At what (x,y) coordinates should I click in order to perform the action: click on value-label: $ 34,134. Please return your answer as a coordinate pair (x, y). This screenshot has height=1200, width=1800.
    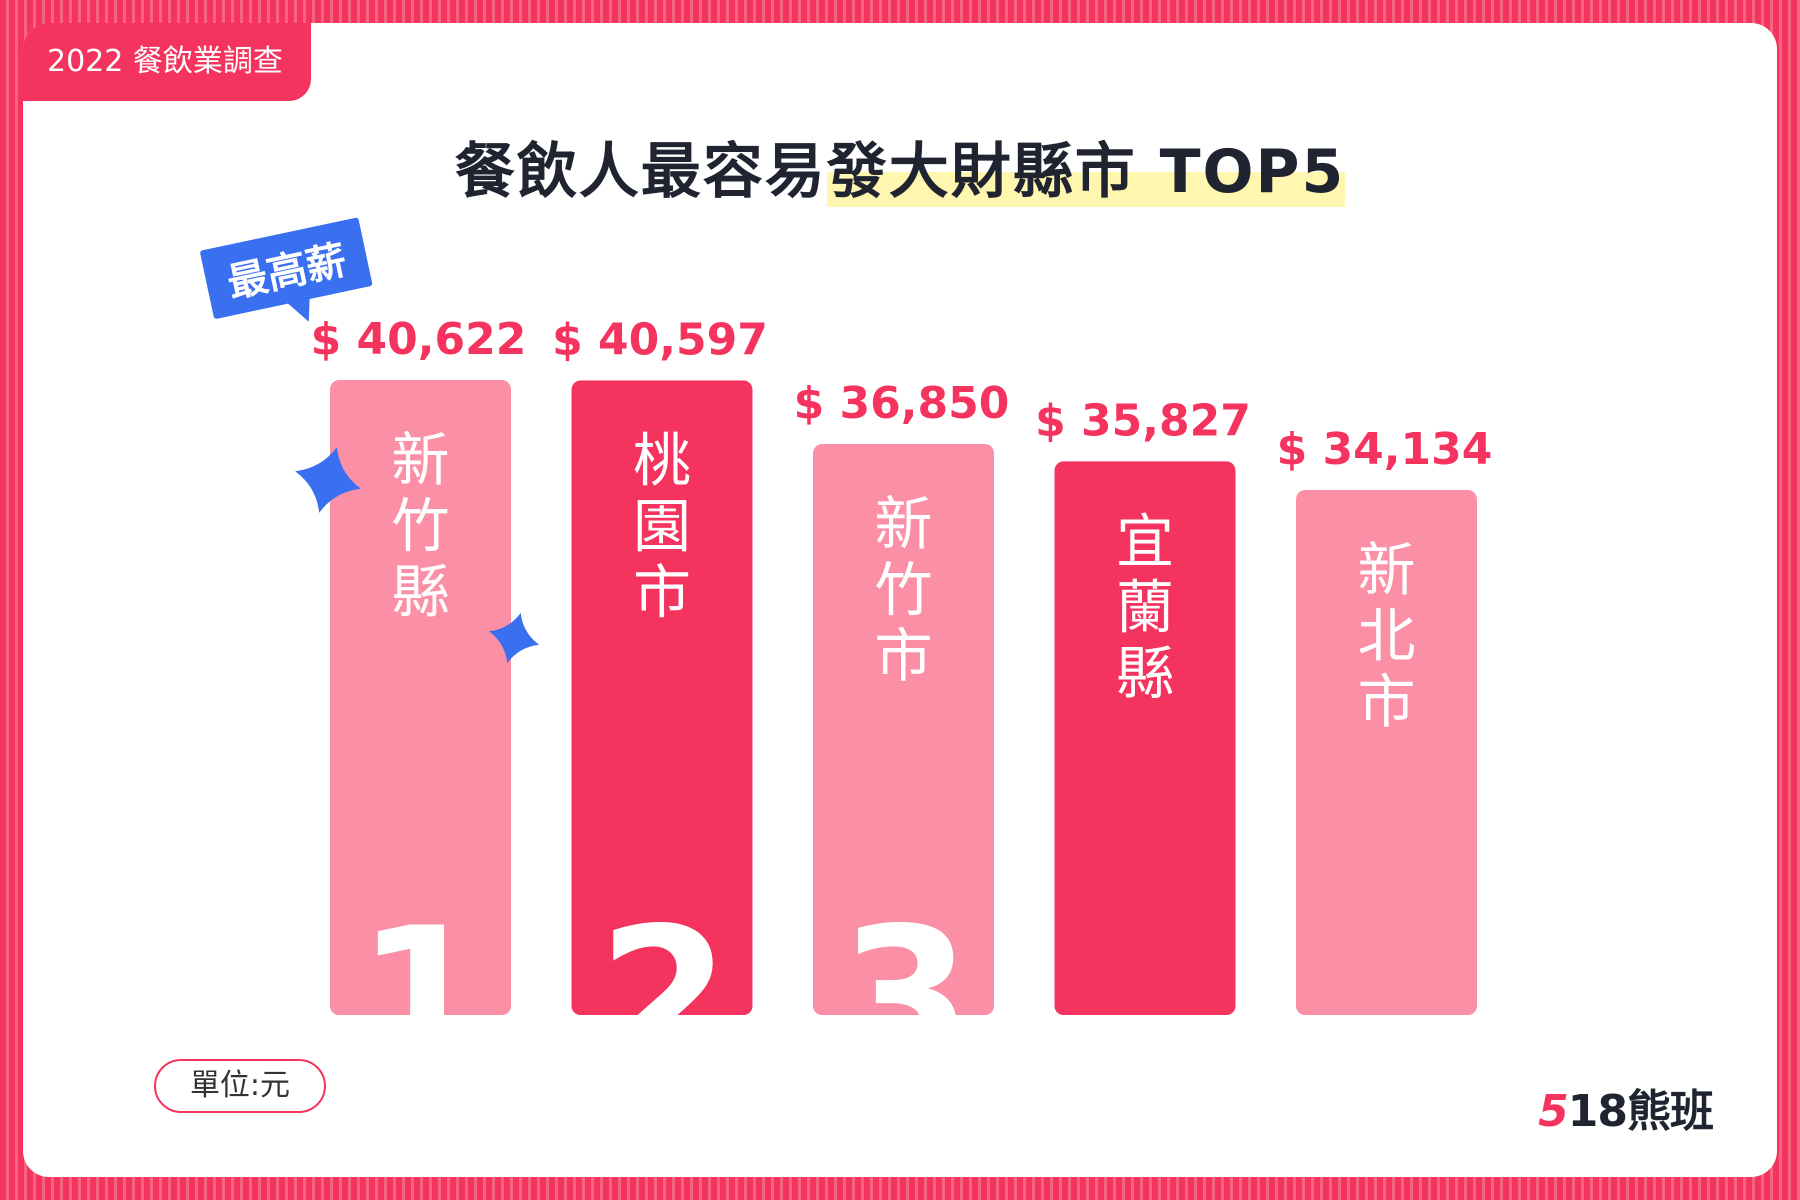
    Looking at the image, I should click on (1385, 449).